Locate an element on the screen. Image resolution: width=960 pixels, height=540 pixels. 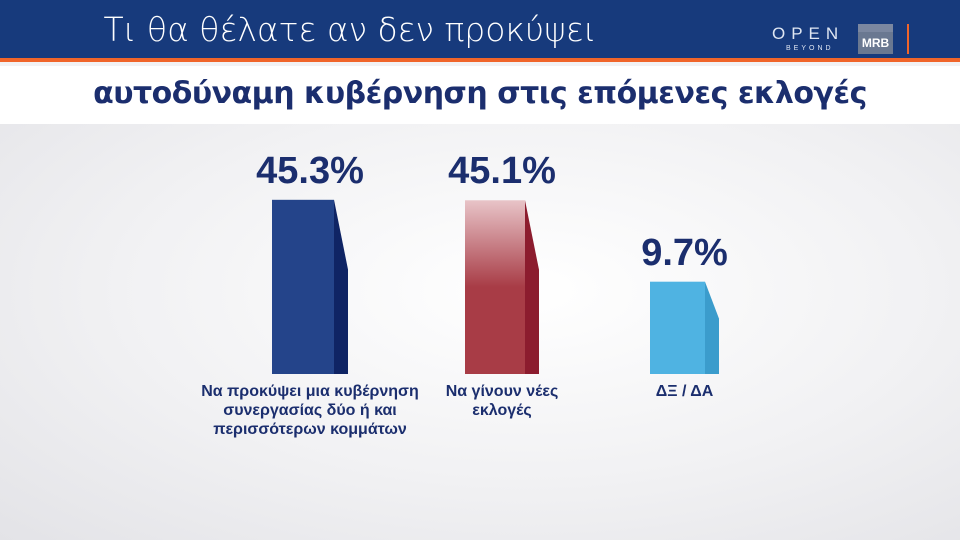
mrb-logo: MRB is located at coordinates (875, 39).